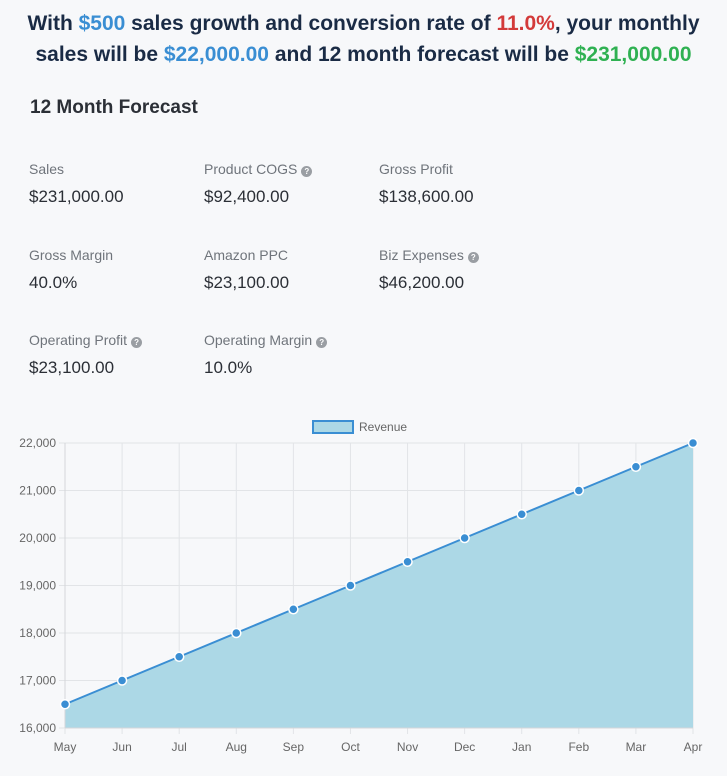  Describe the element at coordinates (367, 39) in the screenshot. I see `headline-text-3: , your monthly sales will be` at that location.